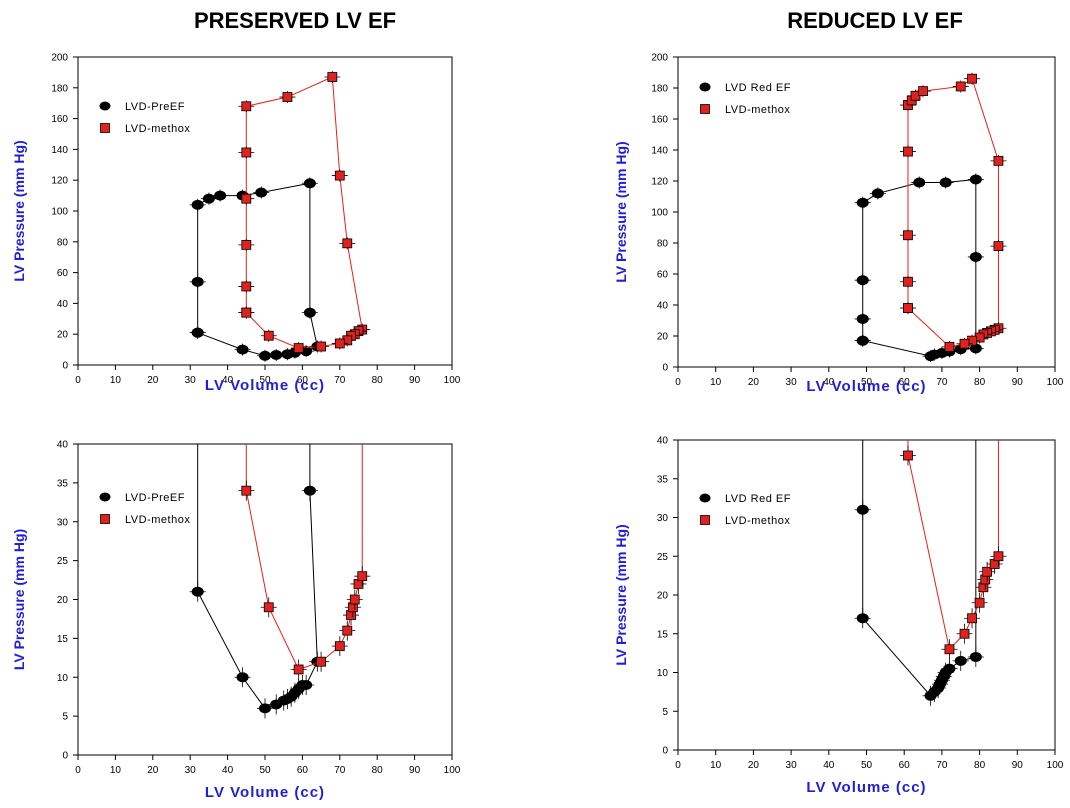  I want to click on x-axis-title: LV Volume (cc), so click(265, 792).